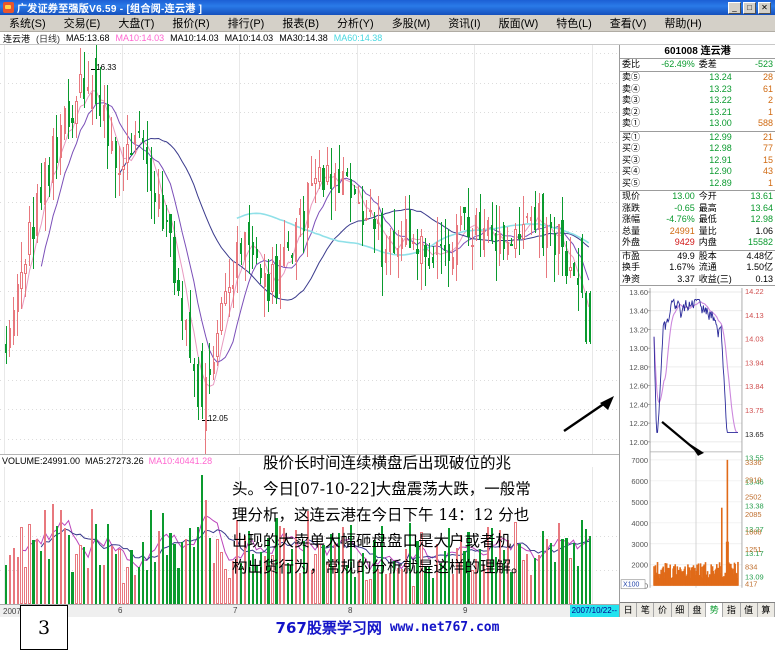 This screenshot has height=650, width=775. What do you see at coordinates (761, 196) in the screenshot?
I see `open-value: 13.61` at bounding box center [761, 196].